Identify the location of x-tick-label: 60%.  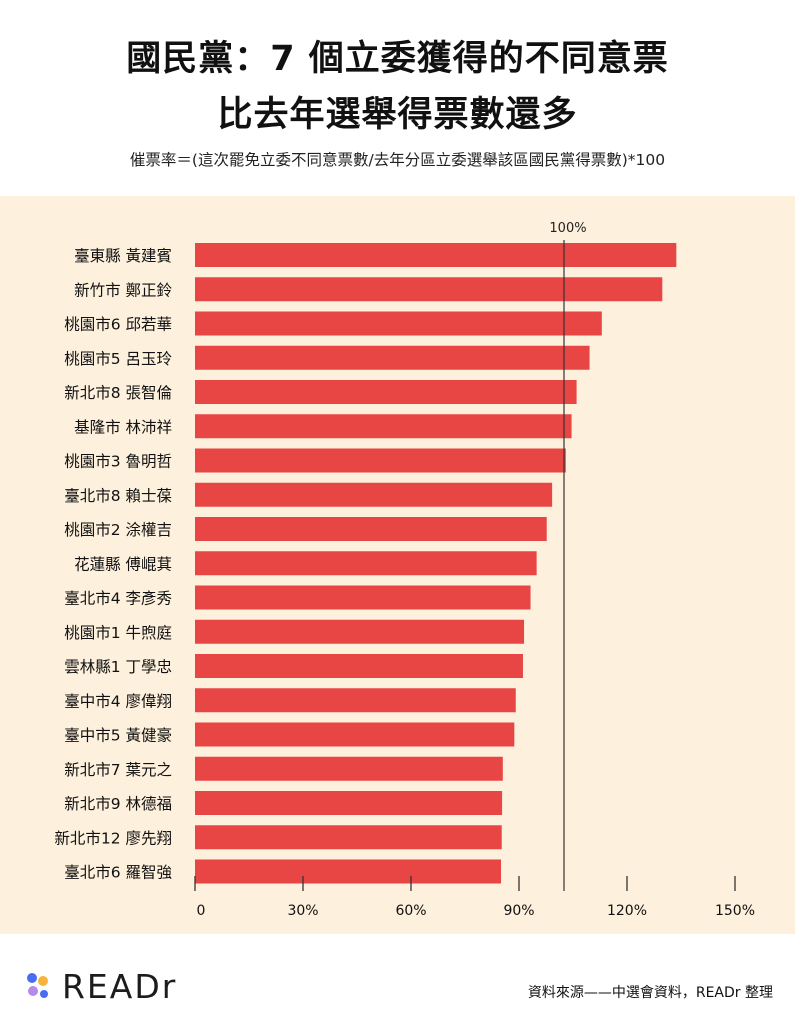
(410, 911).